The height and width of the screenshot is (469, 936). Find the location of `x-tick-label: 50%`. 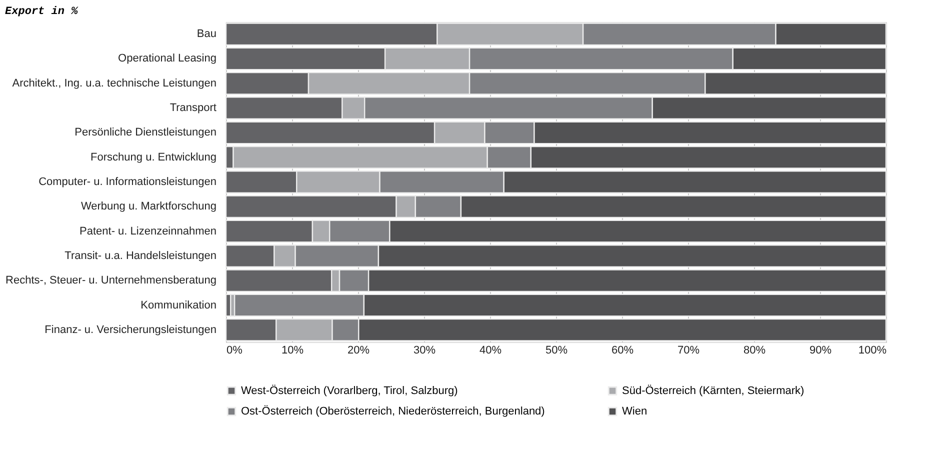

x-tick-label: 50% is located at coordinates (556, 350).